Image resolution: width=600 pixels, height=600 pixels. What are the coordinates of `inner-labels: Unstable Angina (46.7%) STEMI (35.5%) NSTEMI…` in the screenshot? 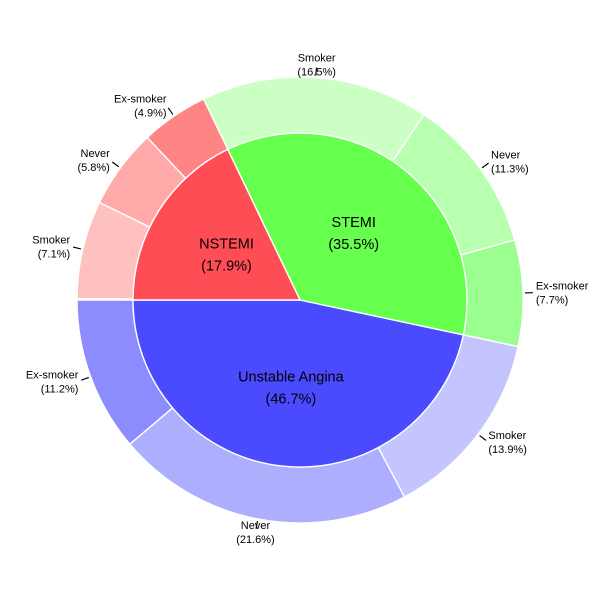 It's located at (289, 311).